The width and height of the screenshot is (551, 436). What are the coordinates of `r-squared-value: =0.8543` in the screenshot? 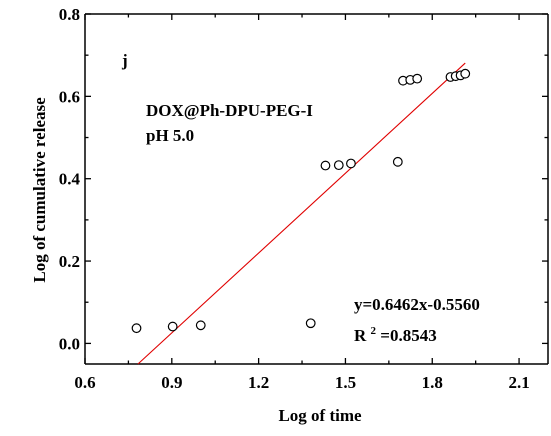 It's located at (408, 335).